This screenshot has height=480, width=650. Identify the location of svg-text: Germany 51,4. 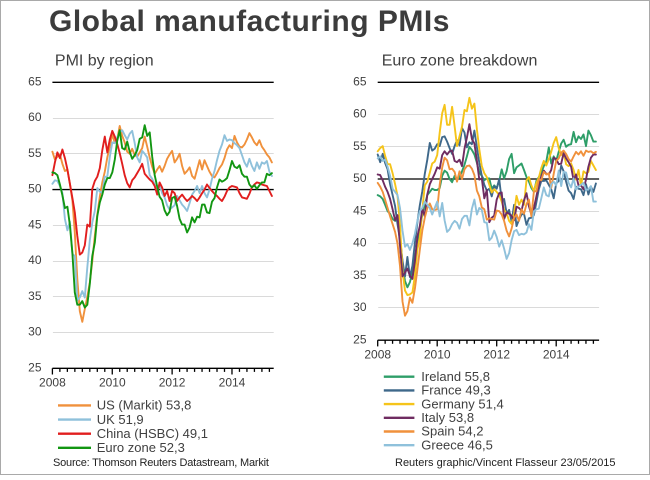
(462, 403).